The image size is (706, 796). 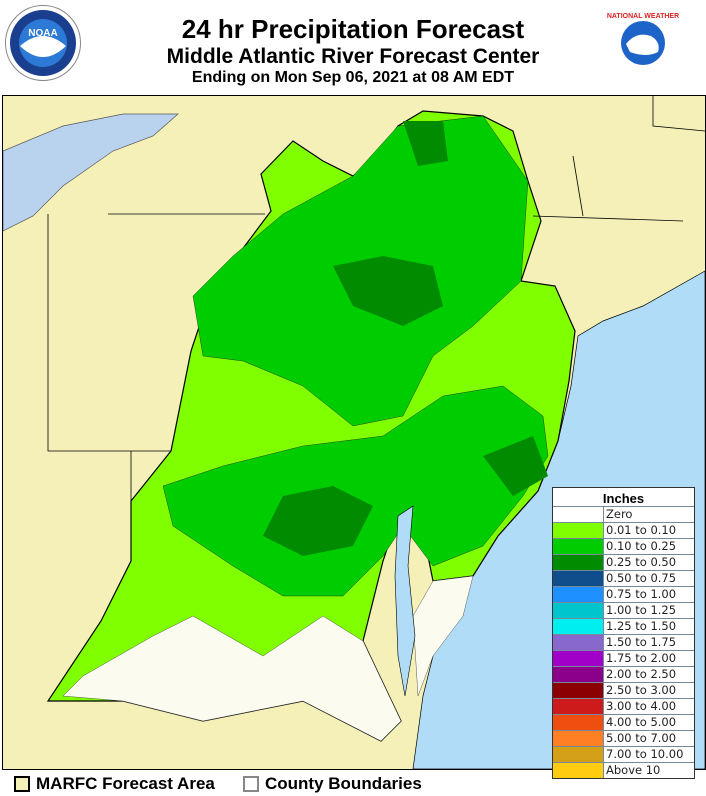 I want to click on legend-item: 0.10 to 0.25, so click(x=623, y=546).